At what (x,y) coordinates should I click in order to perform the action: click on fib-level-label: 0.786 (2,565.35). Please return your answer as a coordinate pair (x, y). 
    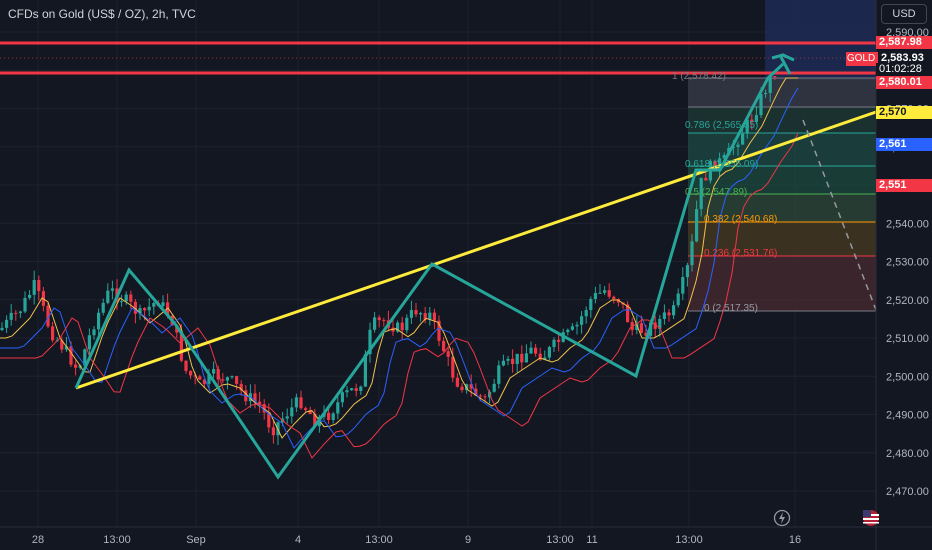
    Looking at the image, I should click on (721, 125).